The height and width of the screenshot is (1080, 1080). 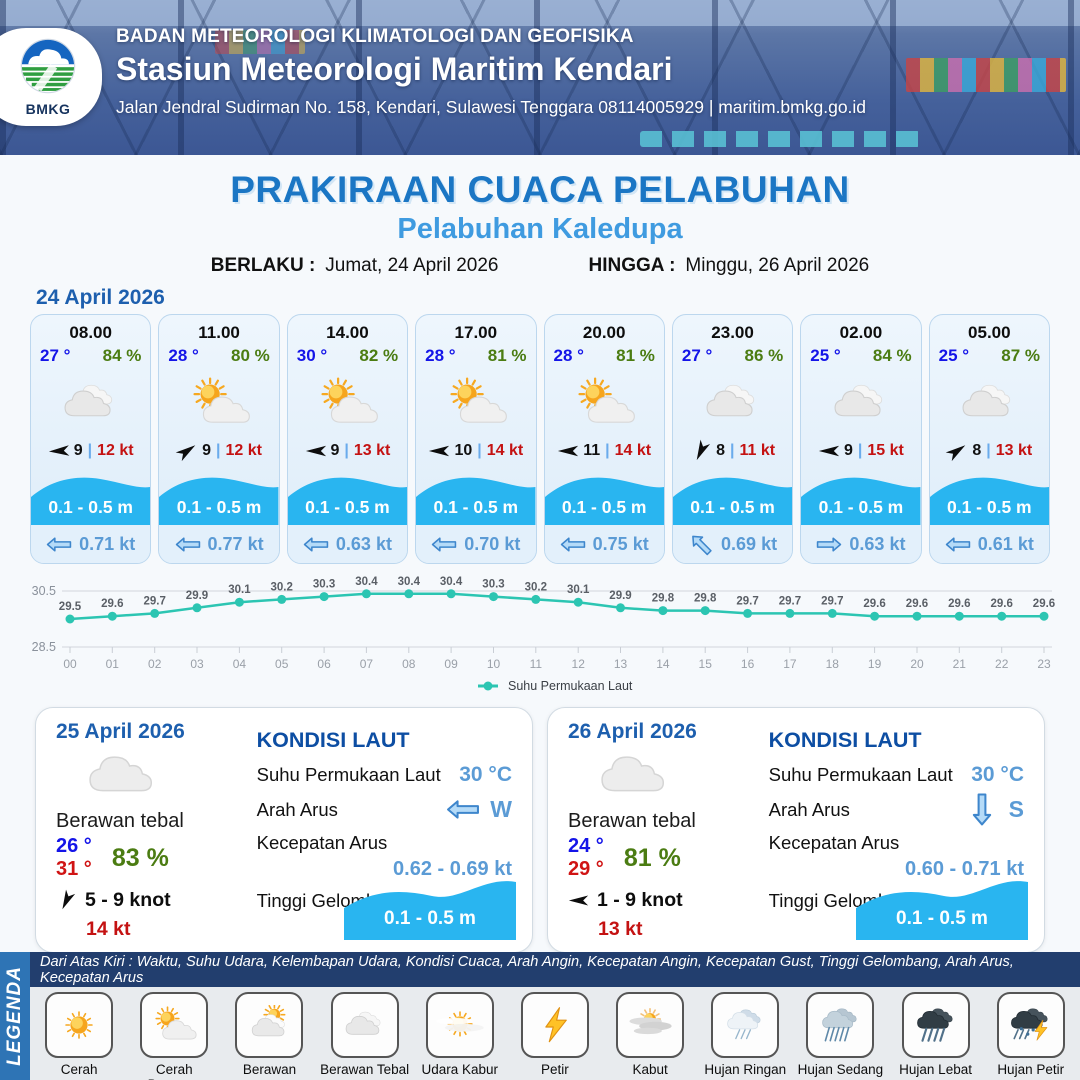 I want to click on sea-current-speed-value: 0.60 - 0.71 kt, so click(x=964, y=869).